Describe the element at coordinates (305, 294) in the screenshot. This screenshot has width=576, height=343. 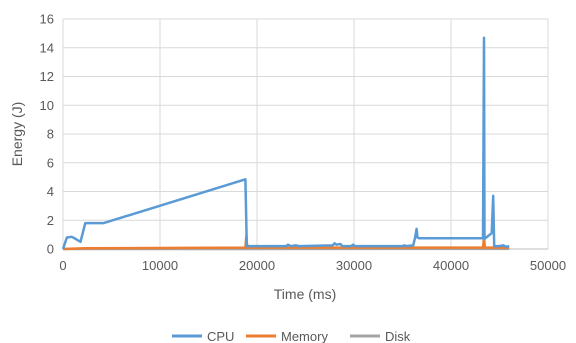
I see `x-axis-label: Time (ms)` at that location.